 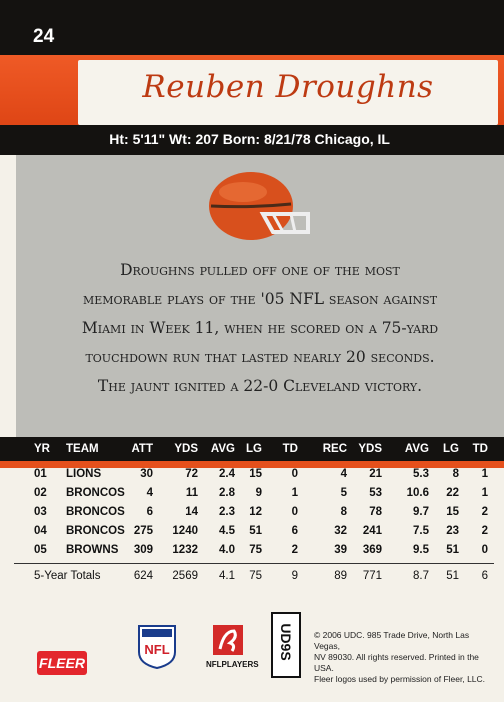 What do you see at coordinates (340, 550) in the screenshot?
I see `stat-cell-rec: 39` at bounding box center [340, 550].